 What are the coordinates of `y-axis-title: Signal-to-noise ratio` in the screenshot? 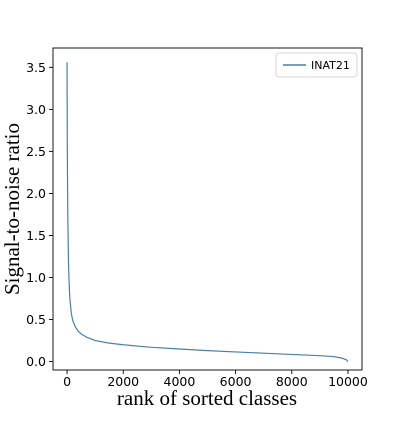 It's located at (12, 209).